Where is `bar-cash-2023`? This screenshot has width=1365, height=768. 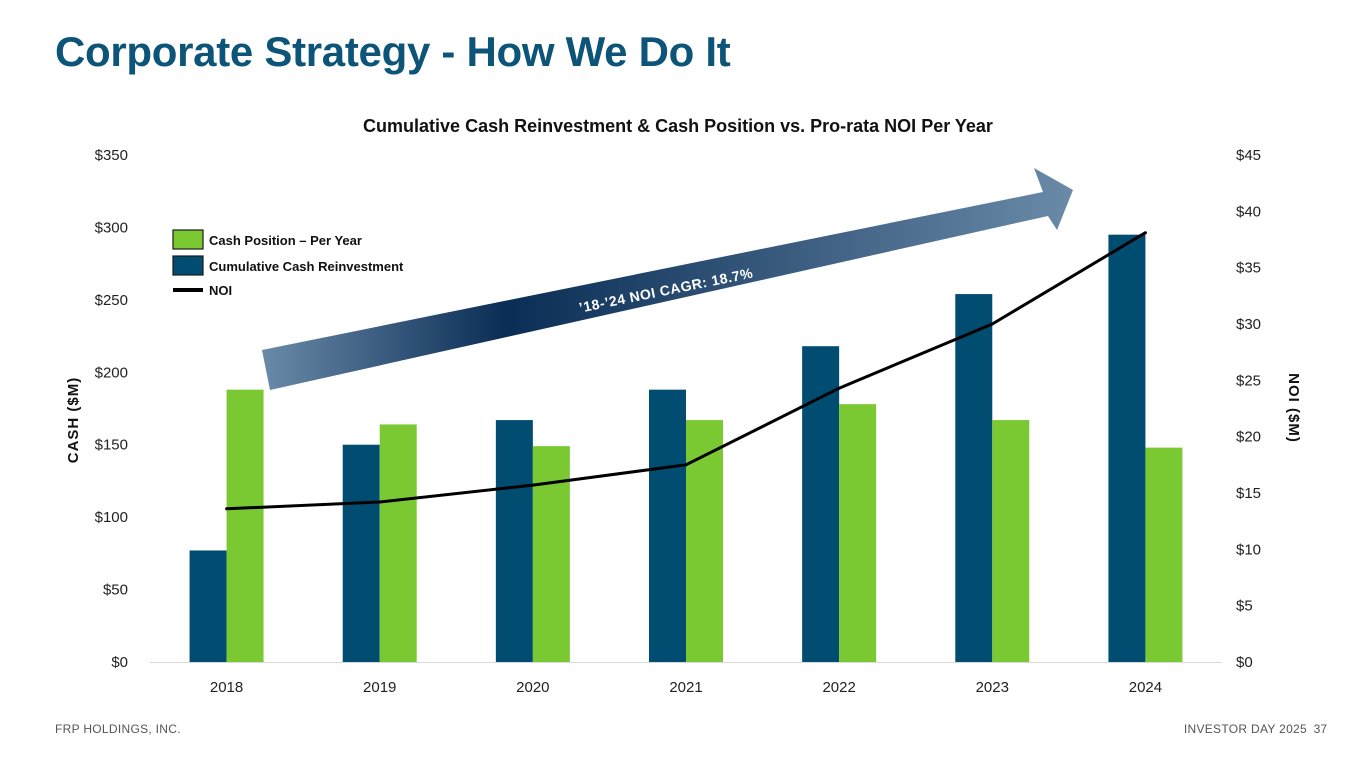 bar-cash-2023 is located at coordinates (1011, 541).